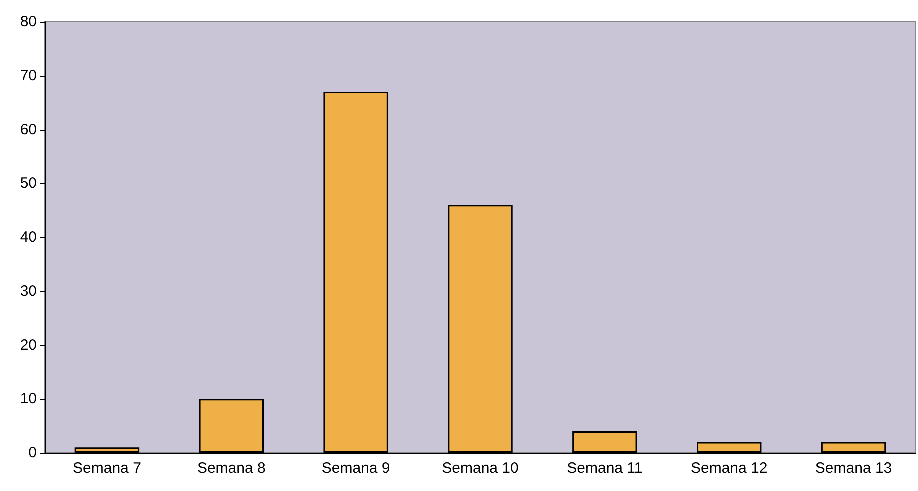  Describe the element at coordinates (28, 22) in the screenshot. I see `y-tick-label: 80` at that location.